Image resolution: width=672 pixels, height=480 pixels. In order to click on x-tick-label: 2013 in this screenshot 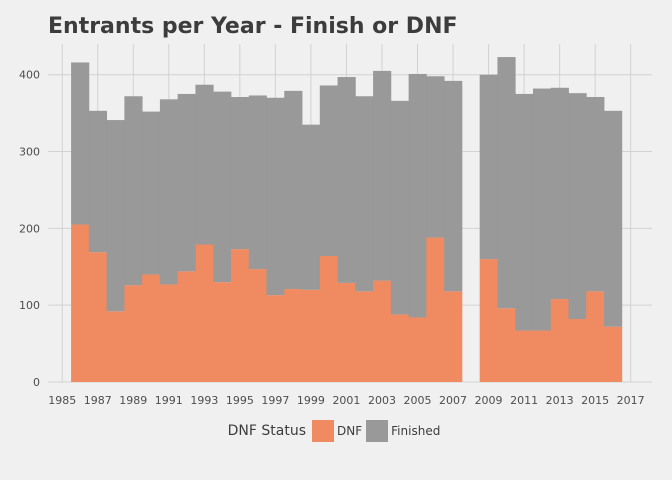, I will do `click(560, 400)`.